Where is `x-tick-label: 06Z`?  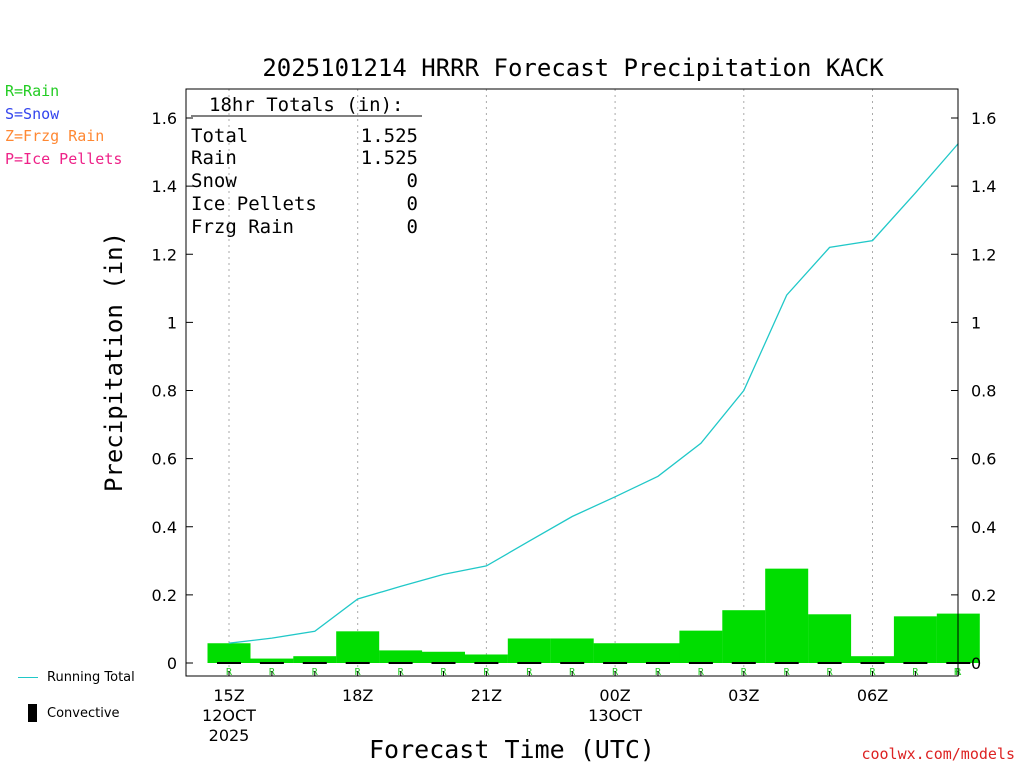 x-tick-label: 06Z is located at coordinates (872, 695).